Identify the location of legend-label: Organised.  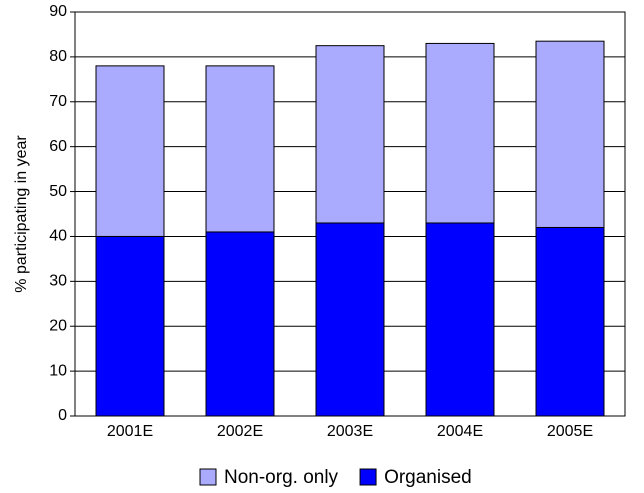
(428, 477).